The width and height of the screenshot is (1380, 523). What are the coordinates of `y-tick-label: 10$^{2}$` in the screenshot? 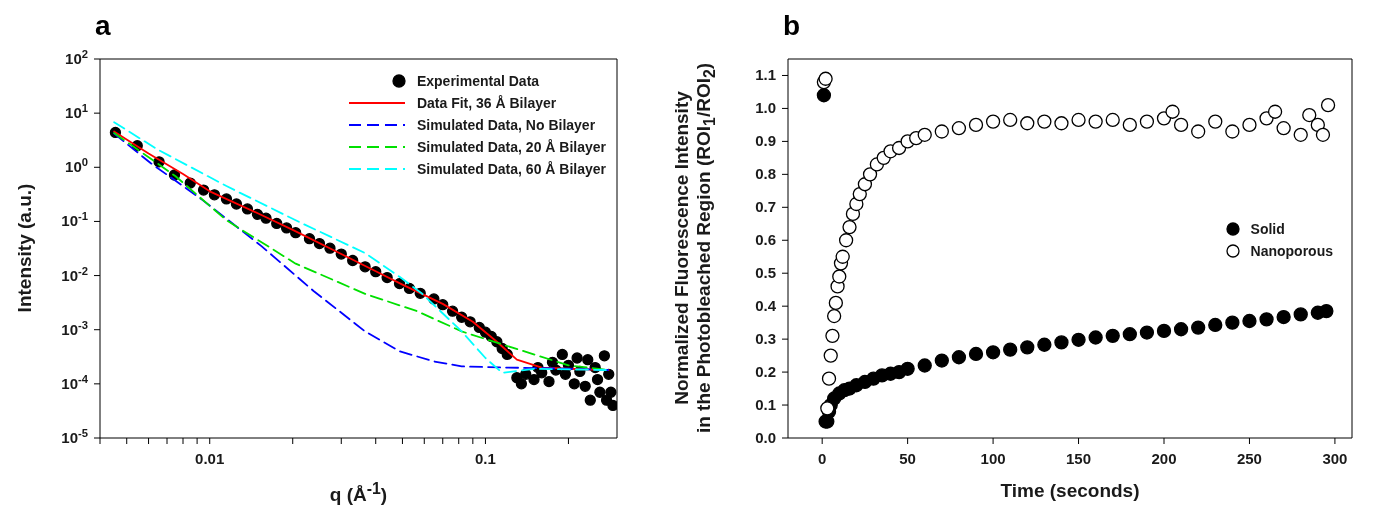 It's located at (76, 57).